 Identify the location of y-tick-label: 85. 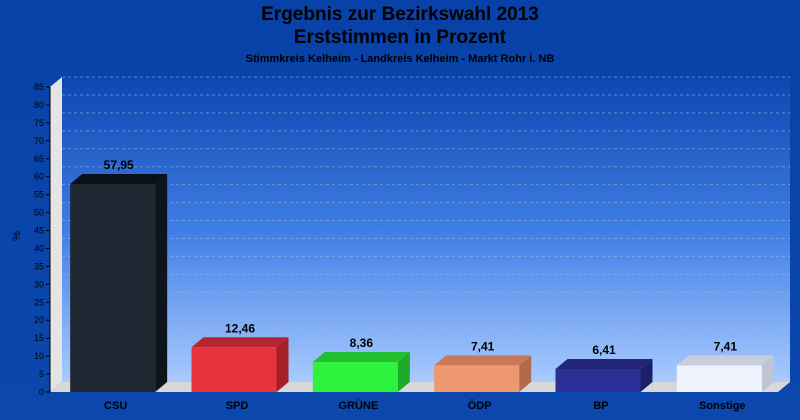
(39, 87).